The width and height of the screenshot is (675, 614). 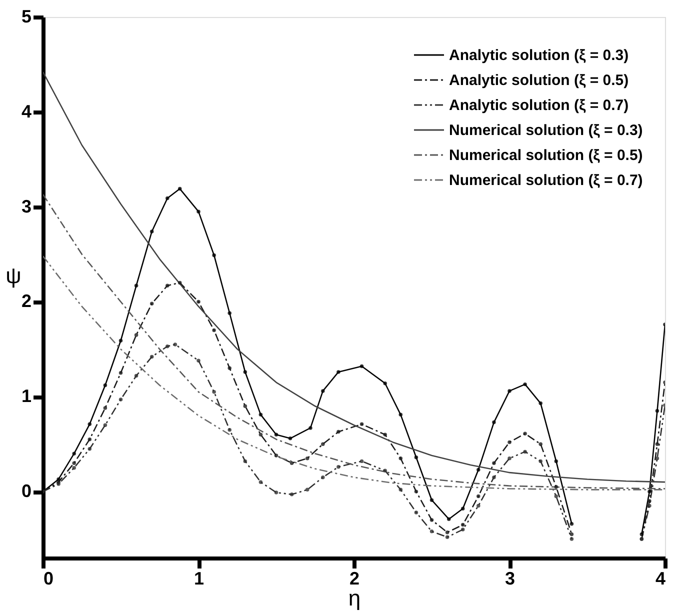 I want to click on y-tick-label: 3, so click(x=26, y=206).